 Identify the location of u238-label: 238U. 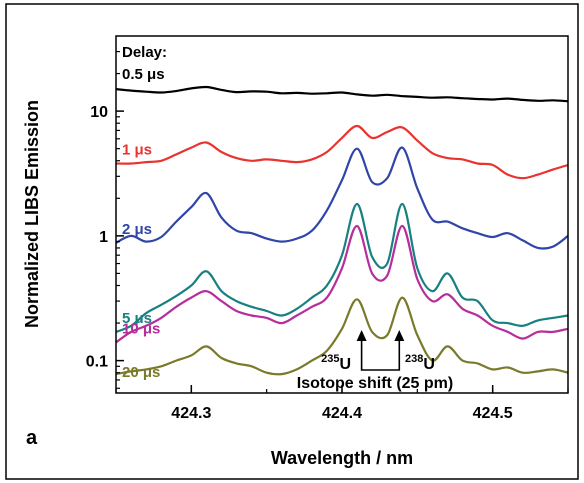
(420, 363).